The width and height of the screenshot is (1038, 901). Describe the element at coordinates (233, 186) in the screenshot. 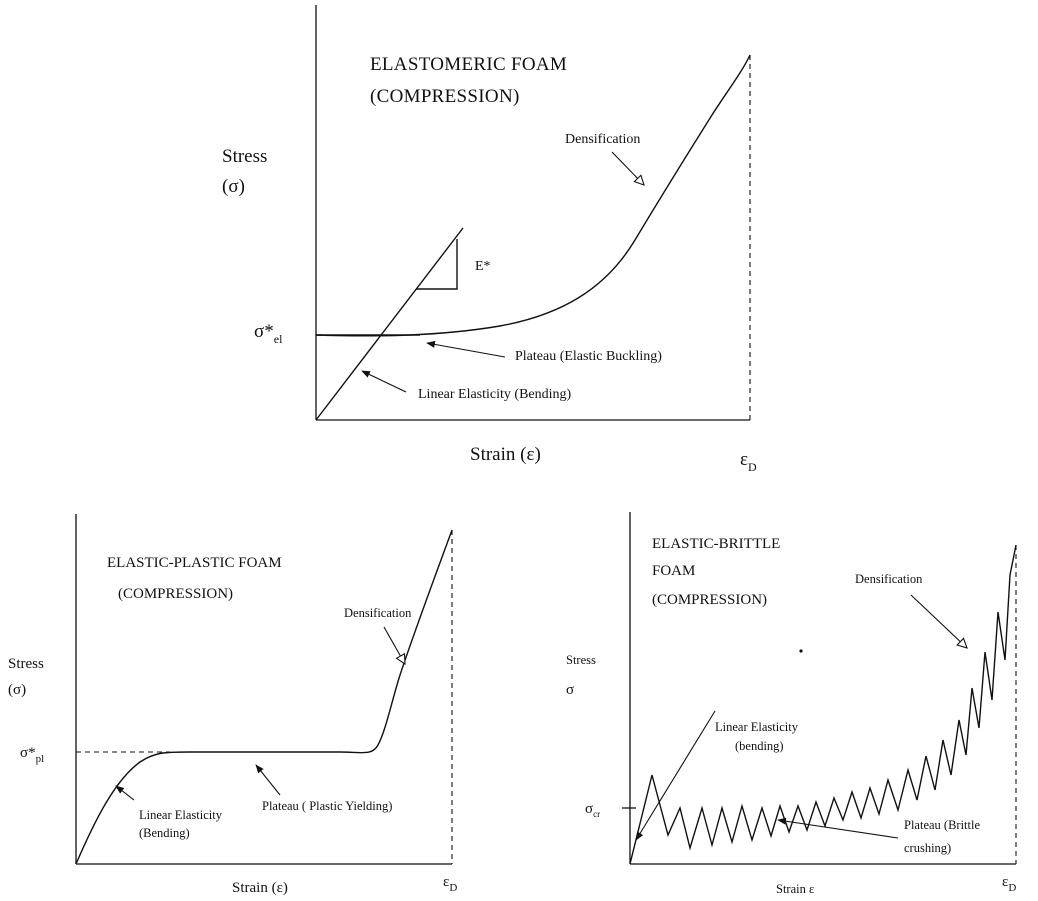

I see `top-ylabel-line2: (σ)` at that location.